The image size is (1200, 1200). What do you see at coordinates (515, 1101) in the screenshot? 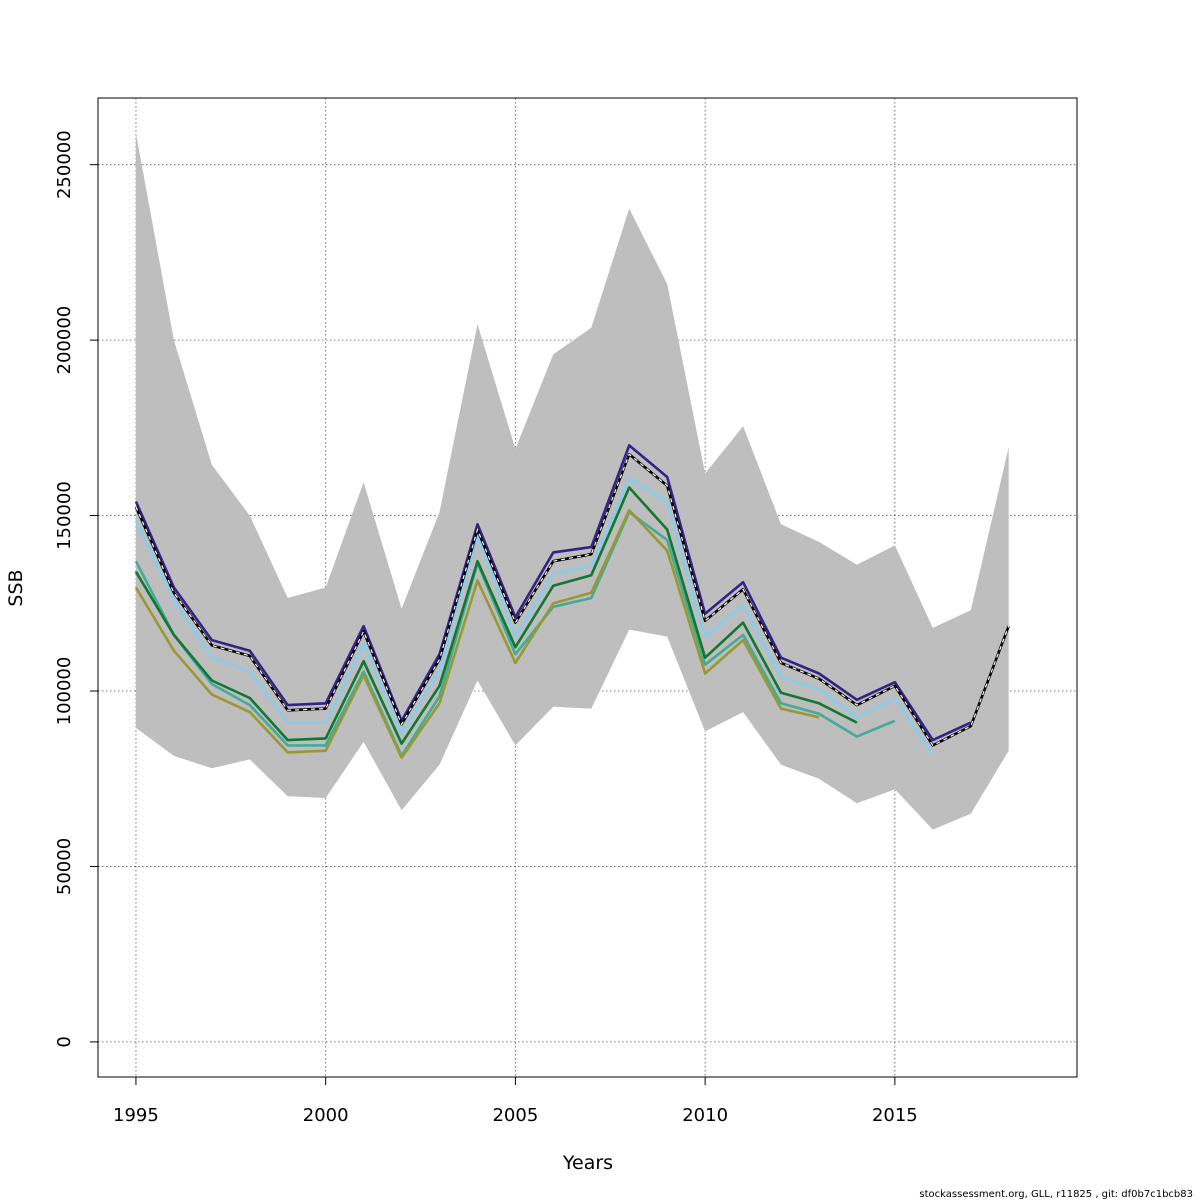
I see `x-axis: 1995 2000 2005 2010 2015` at bounding box center [515, 1101].